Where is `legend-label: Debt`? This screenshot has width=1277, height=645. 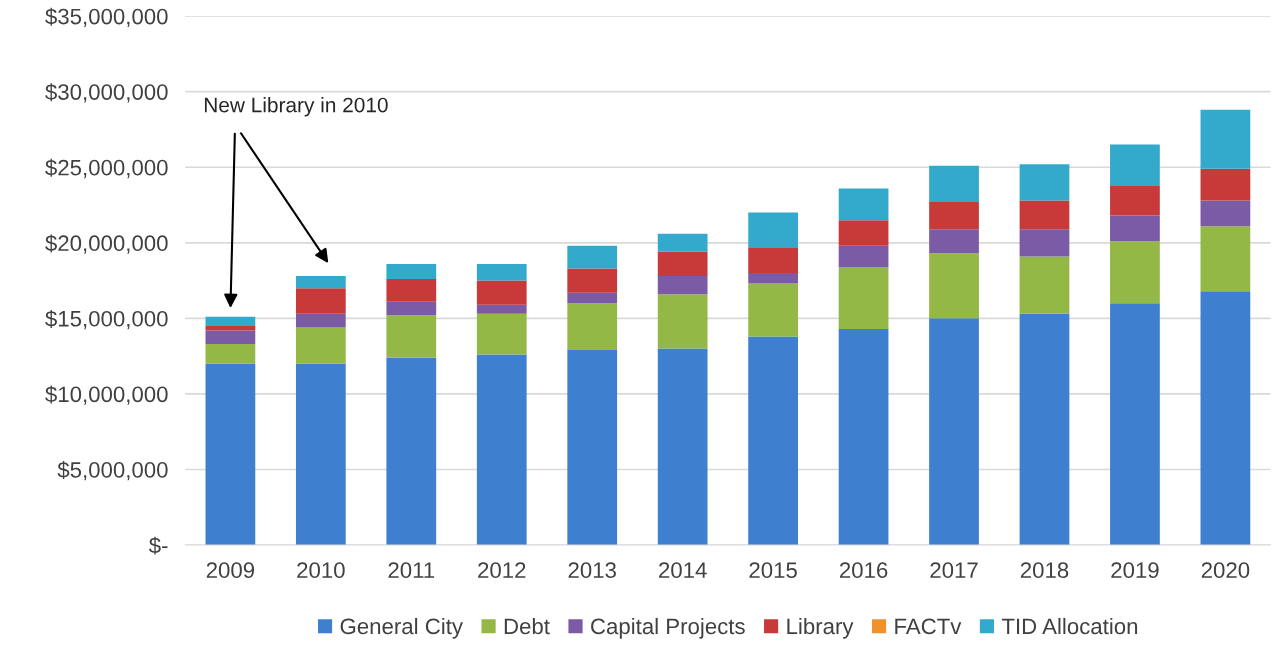 legend-label: Debt is located at coordinates (527, 626).